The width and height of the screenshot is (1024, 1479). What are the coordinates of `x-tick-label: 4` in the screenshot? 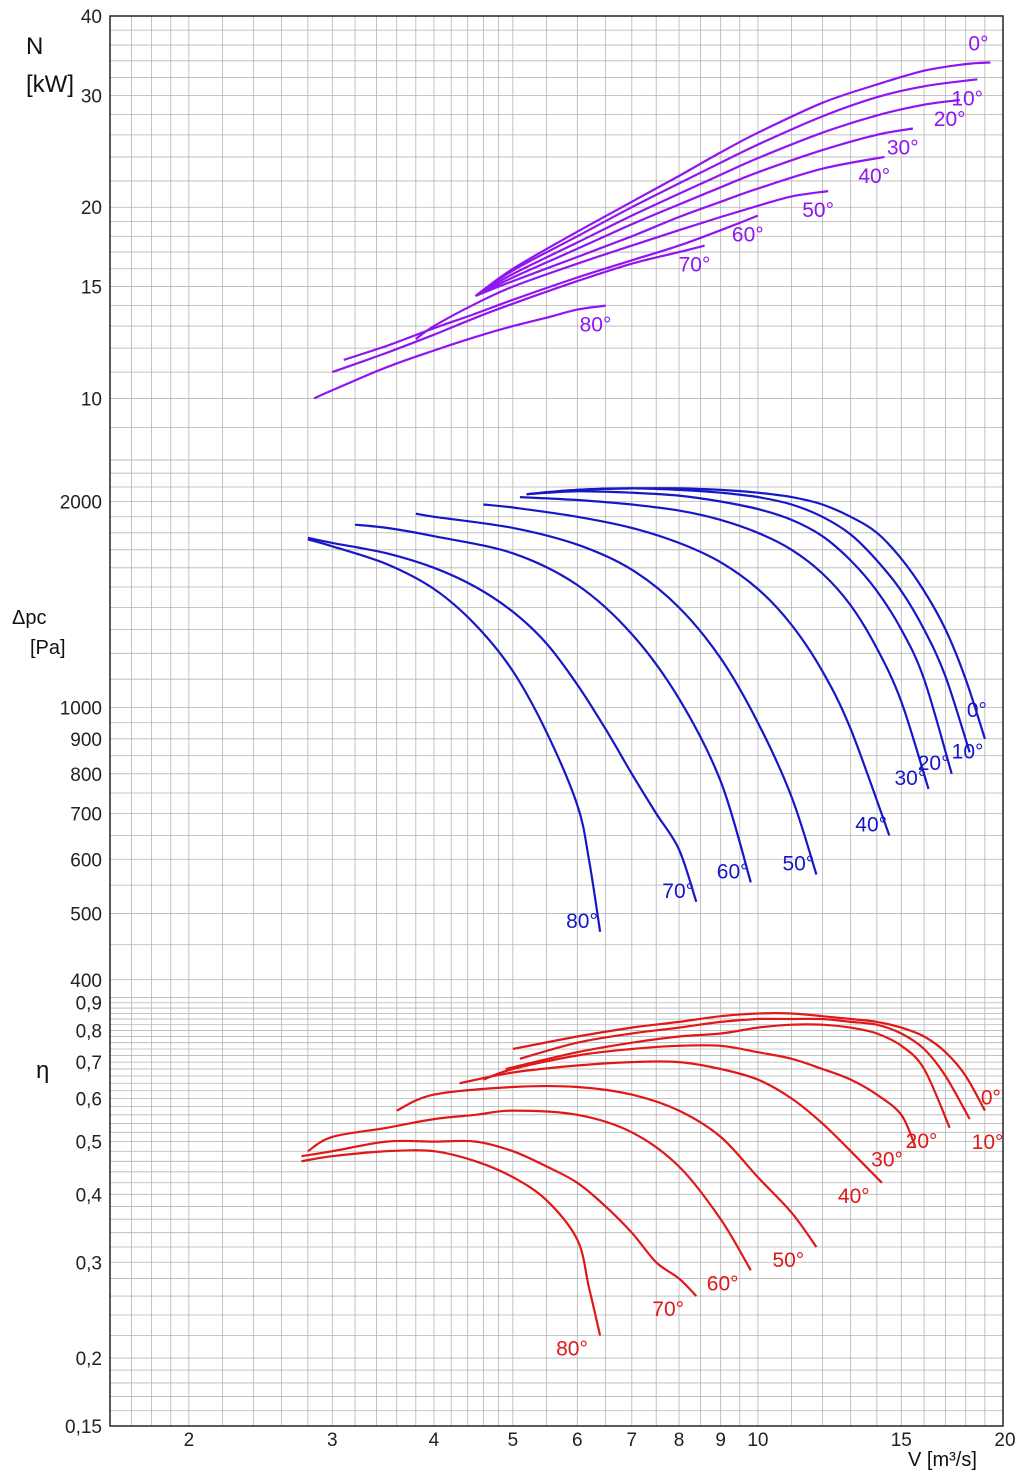 It's located at (434, 1440).